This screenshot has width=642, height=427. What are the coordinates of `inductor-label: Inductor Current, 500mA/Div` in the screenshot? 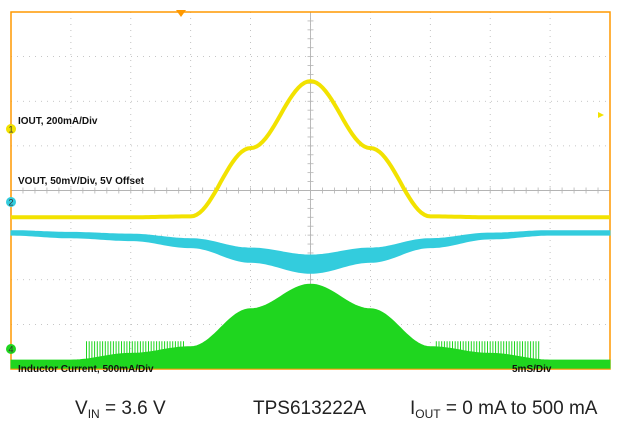 It's located at (86, 369).